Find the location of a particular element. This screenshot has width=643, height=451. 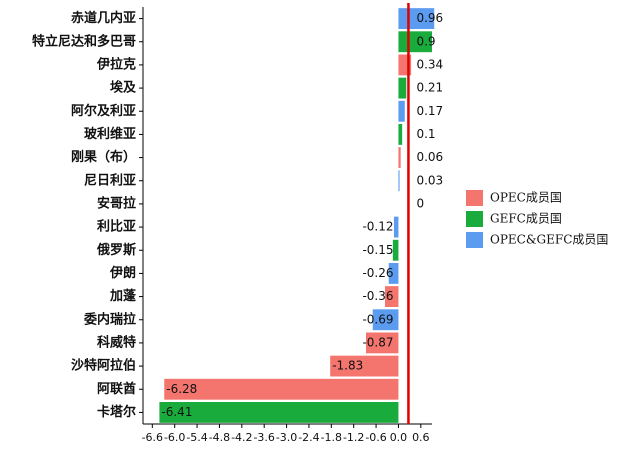

y-tick-label: 特立尼达和多巴哥 is located at coordinates (84, 41).